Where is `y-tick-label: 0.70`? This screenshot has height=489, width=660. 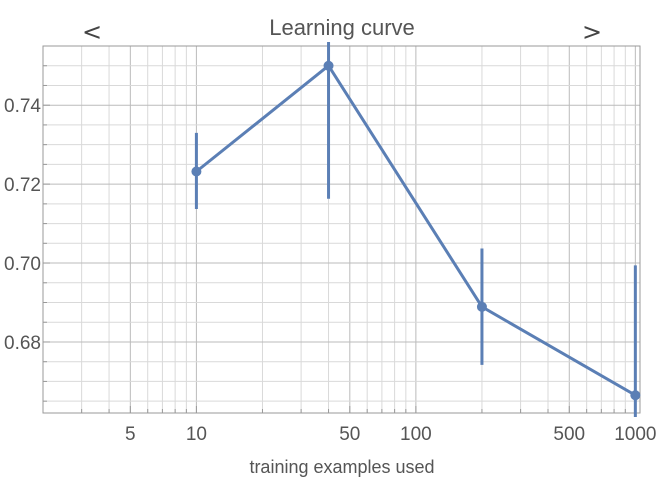 y-tick-label: 0.70 is located at coordinates (22, 264).